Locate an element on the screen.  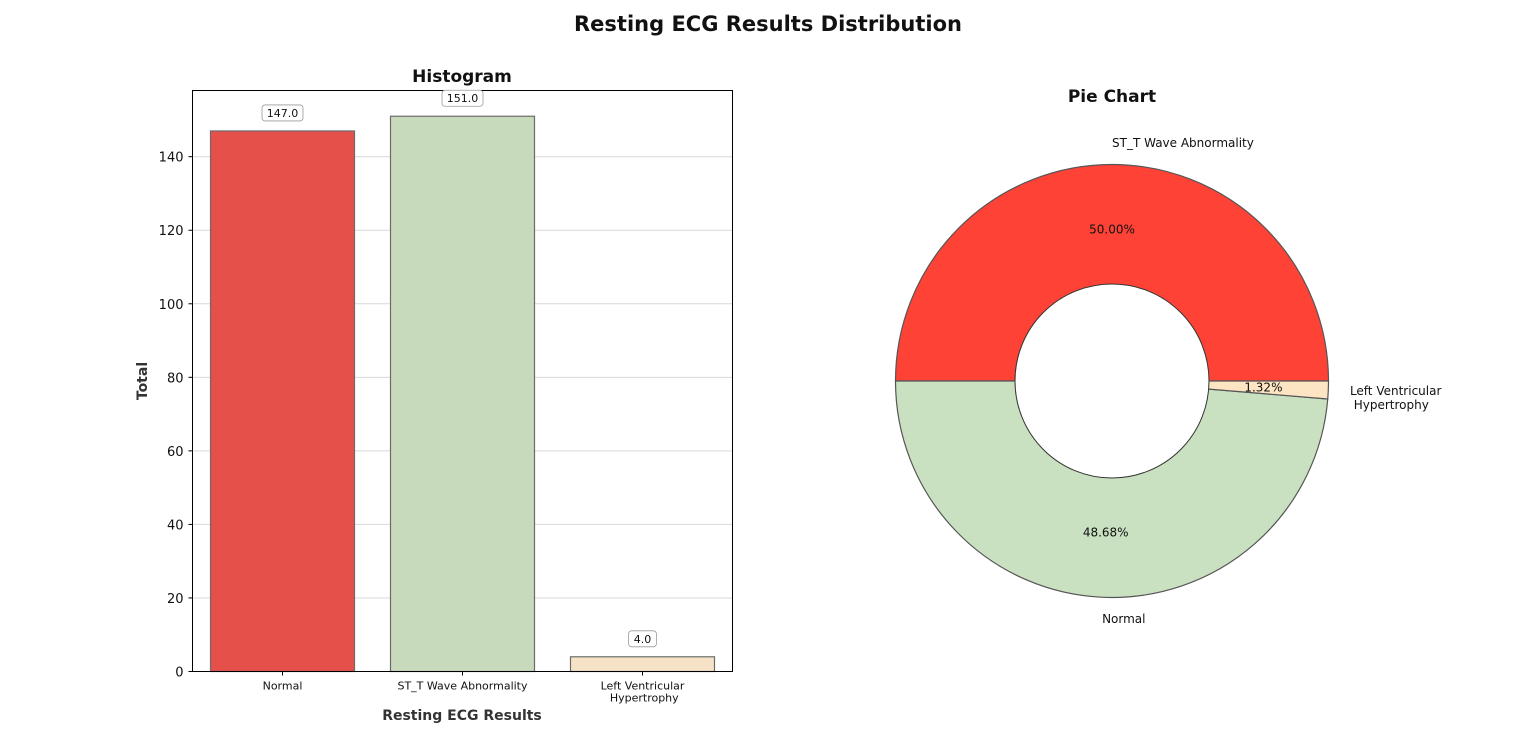
bar-y-axis-label: Total is located at coordinates (143, 381).